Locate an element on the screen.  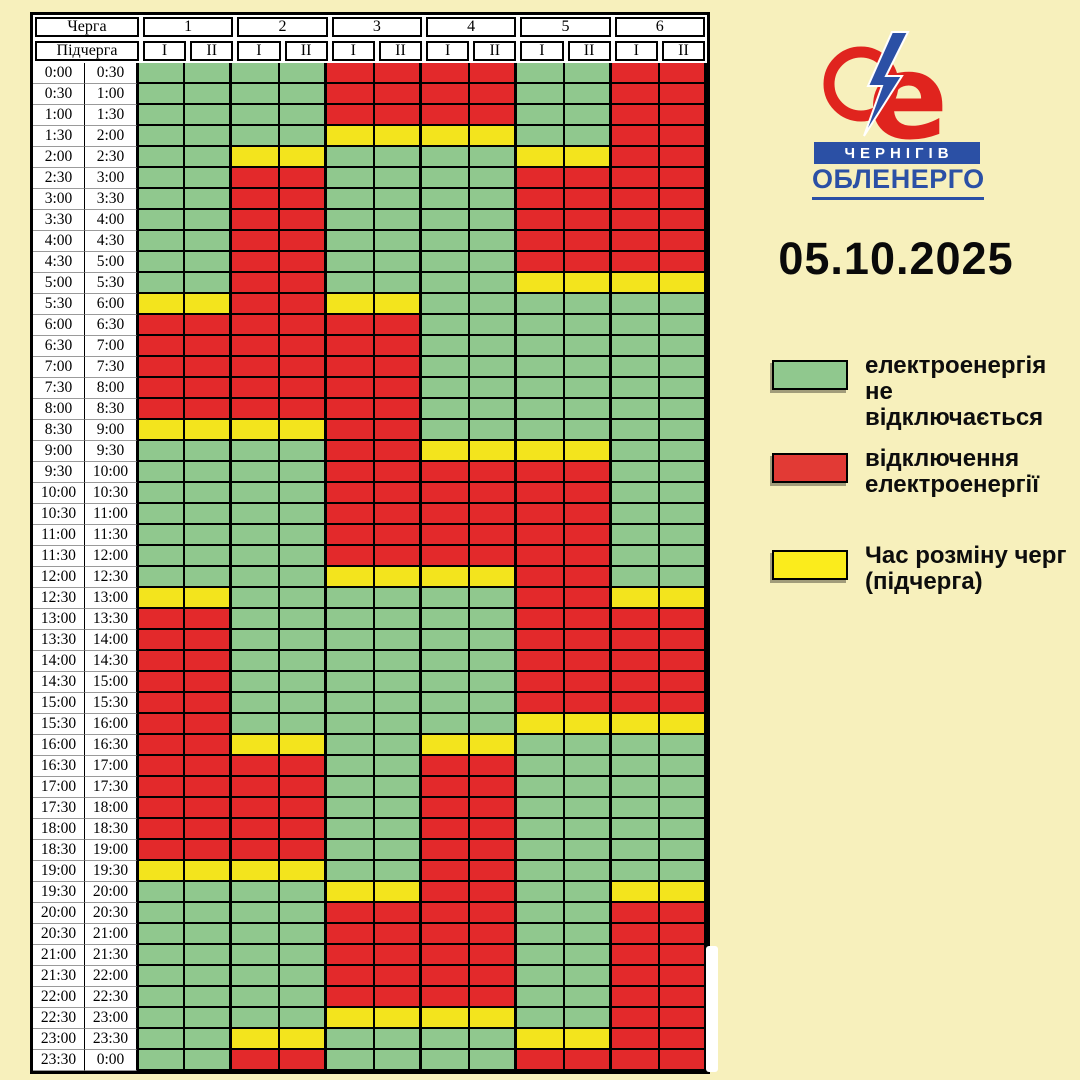
queue-header-1: 1 is located at coordinates (188, 27).